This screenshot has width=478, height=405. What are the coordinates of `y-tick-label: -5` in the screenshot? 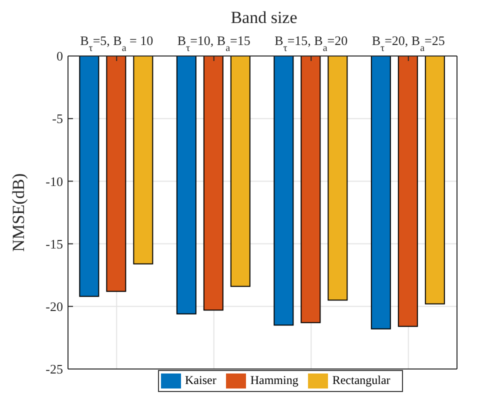 It's located at (57, 118).